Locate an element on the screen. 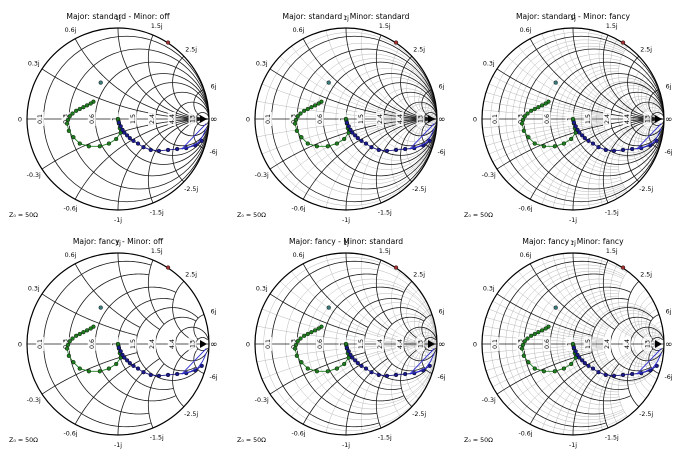 The width and height of the screenshot is (688, 464). real-axis-label: ∞ is located at coordinates (669, 120).